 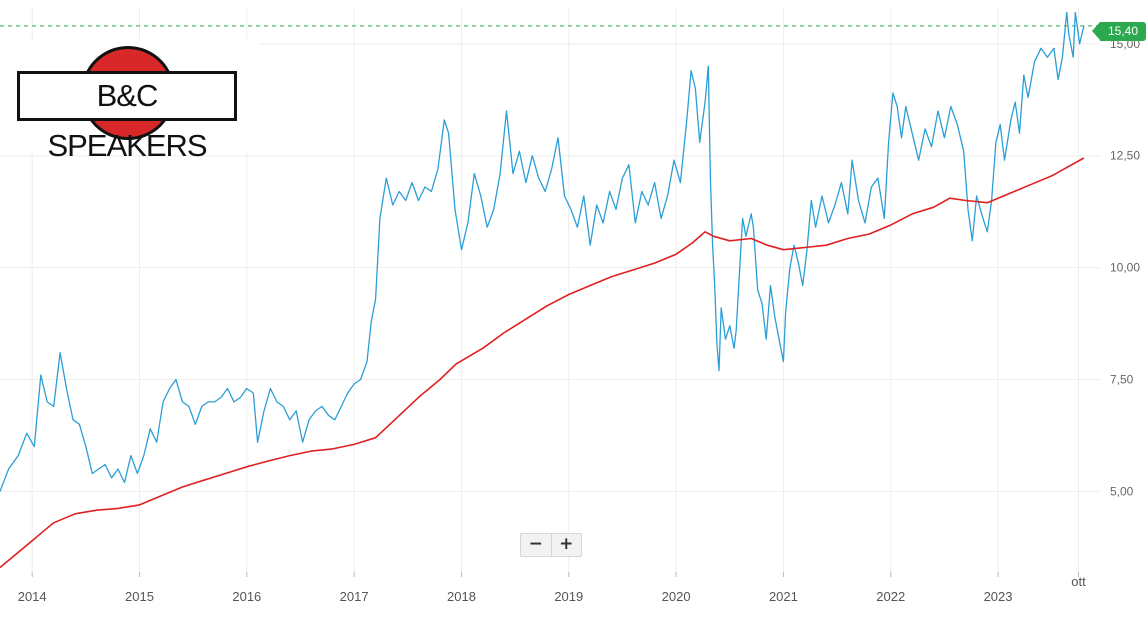 I want to click on last-price-badge: 15,40, so click(x=1119, y=31).